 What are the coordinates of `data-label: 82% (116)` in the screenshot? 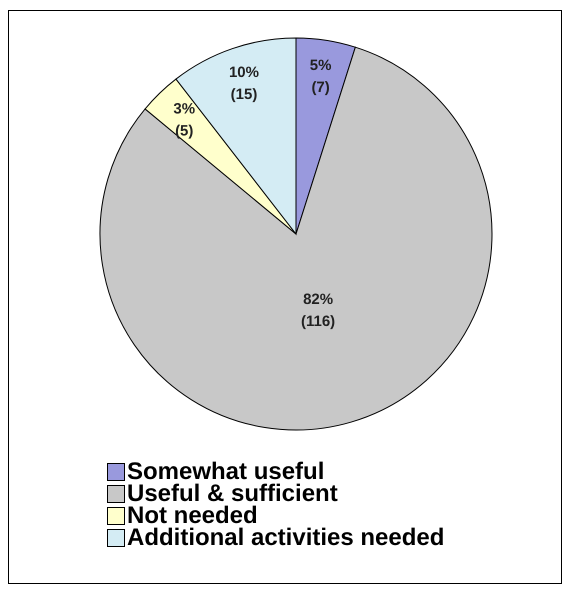 It's located at (318, 310).